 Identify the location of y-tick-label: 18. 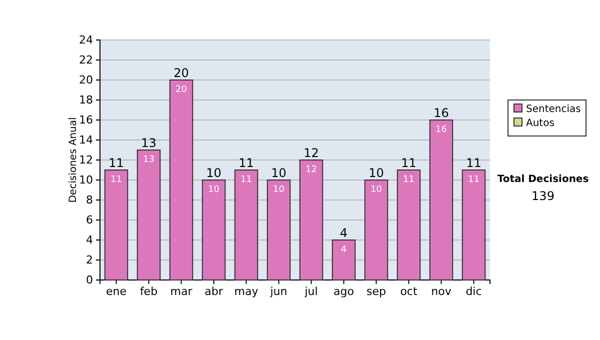
(86, 100).